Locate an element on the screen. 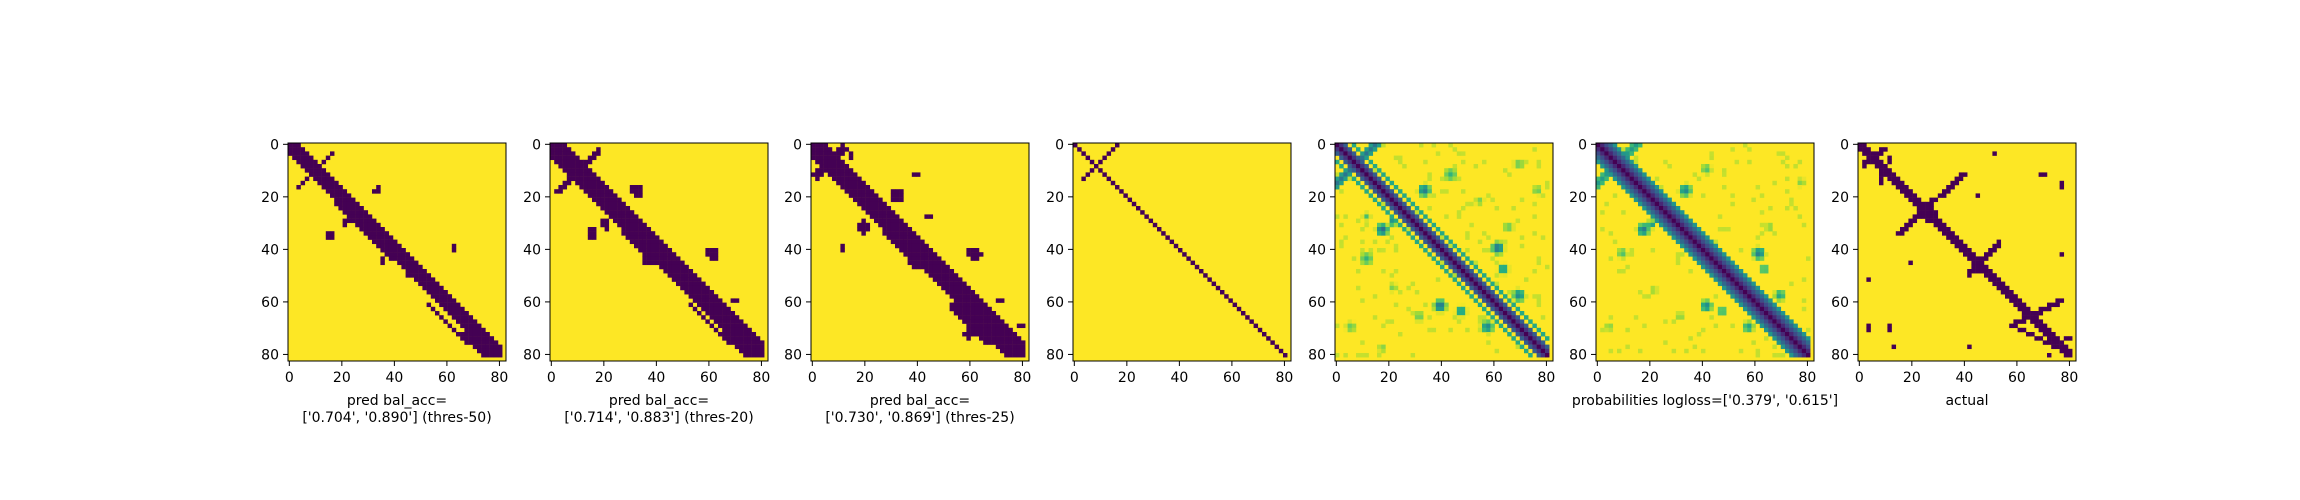 This screenshot has height=500, width=2300. y-tick-label: 20 is located at coordinates (1317, 198).